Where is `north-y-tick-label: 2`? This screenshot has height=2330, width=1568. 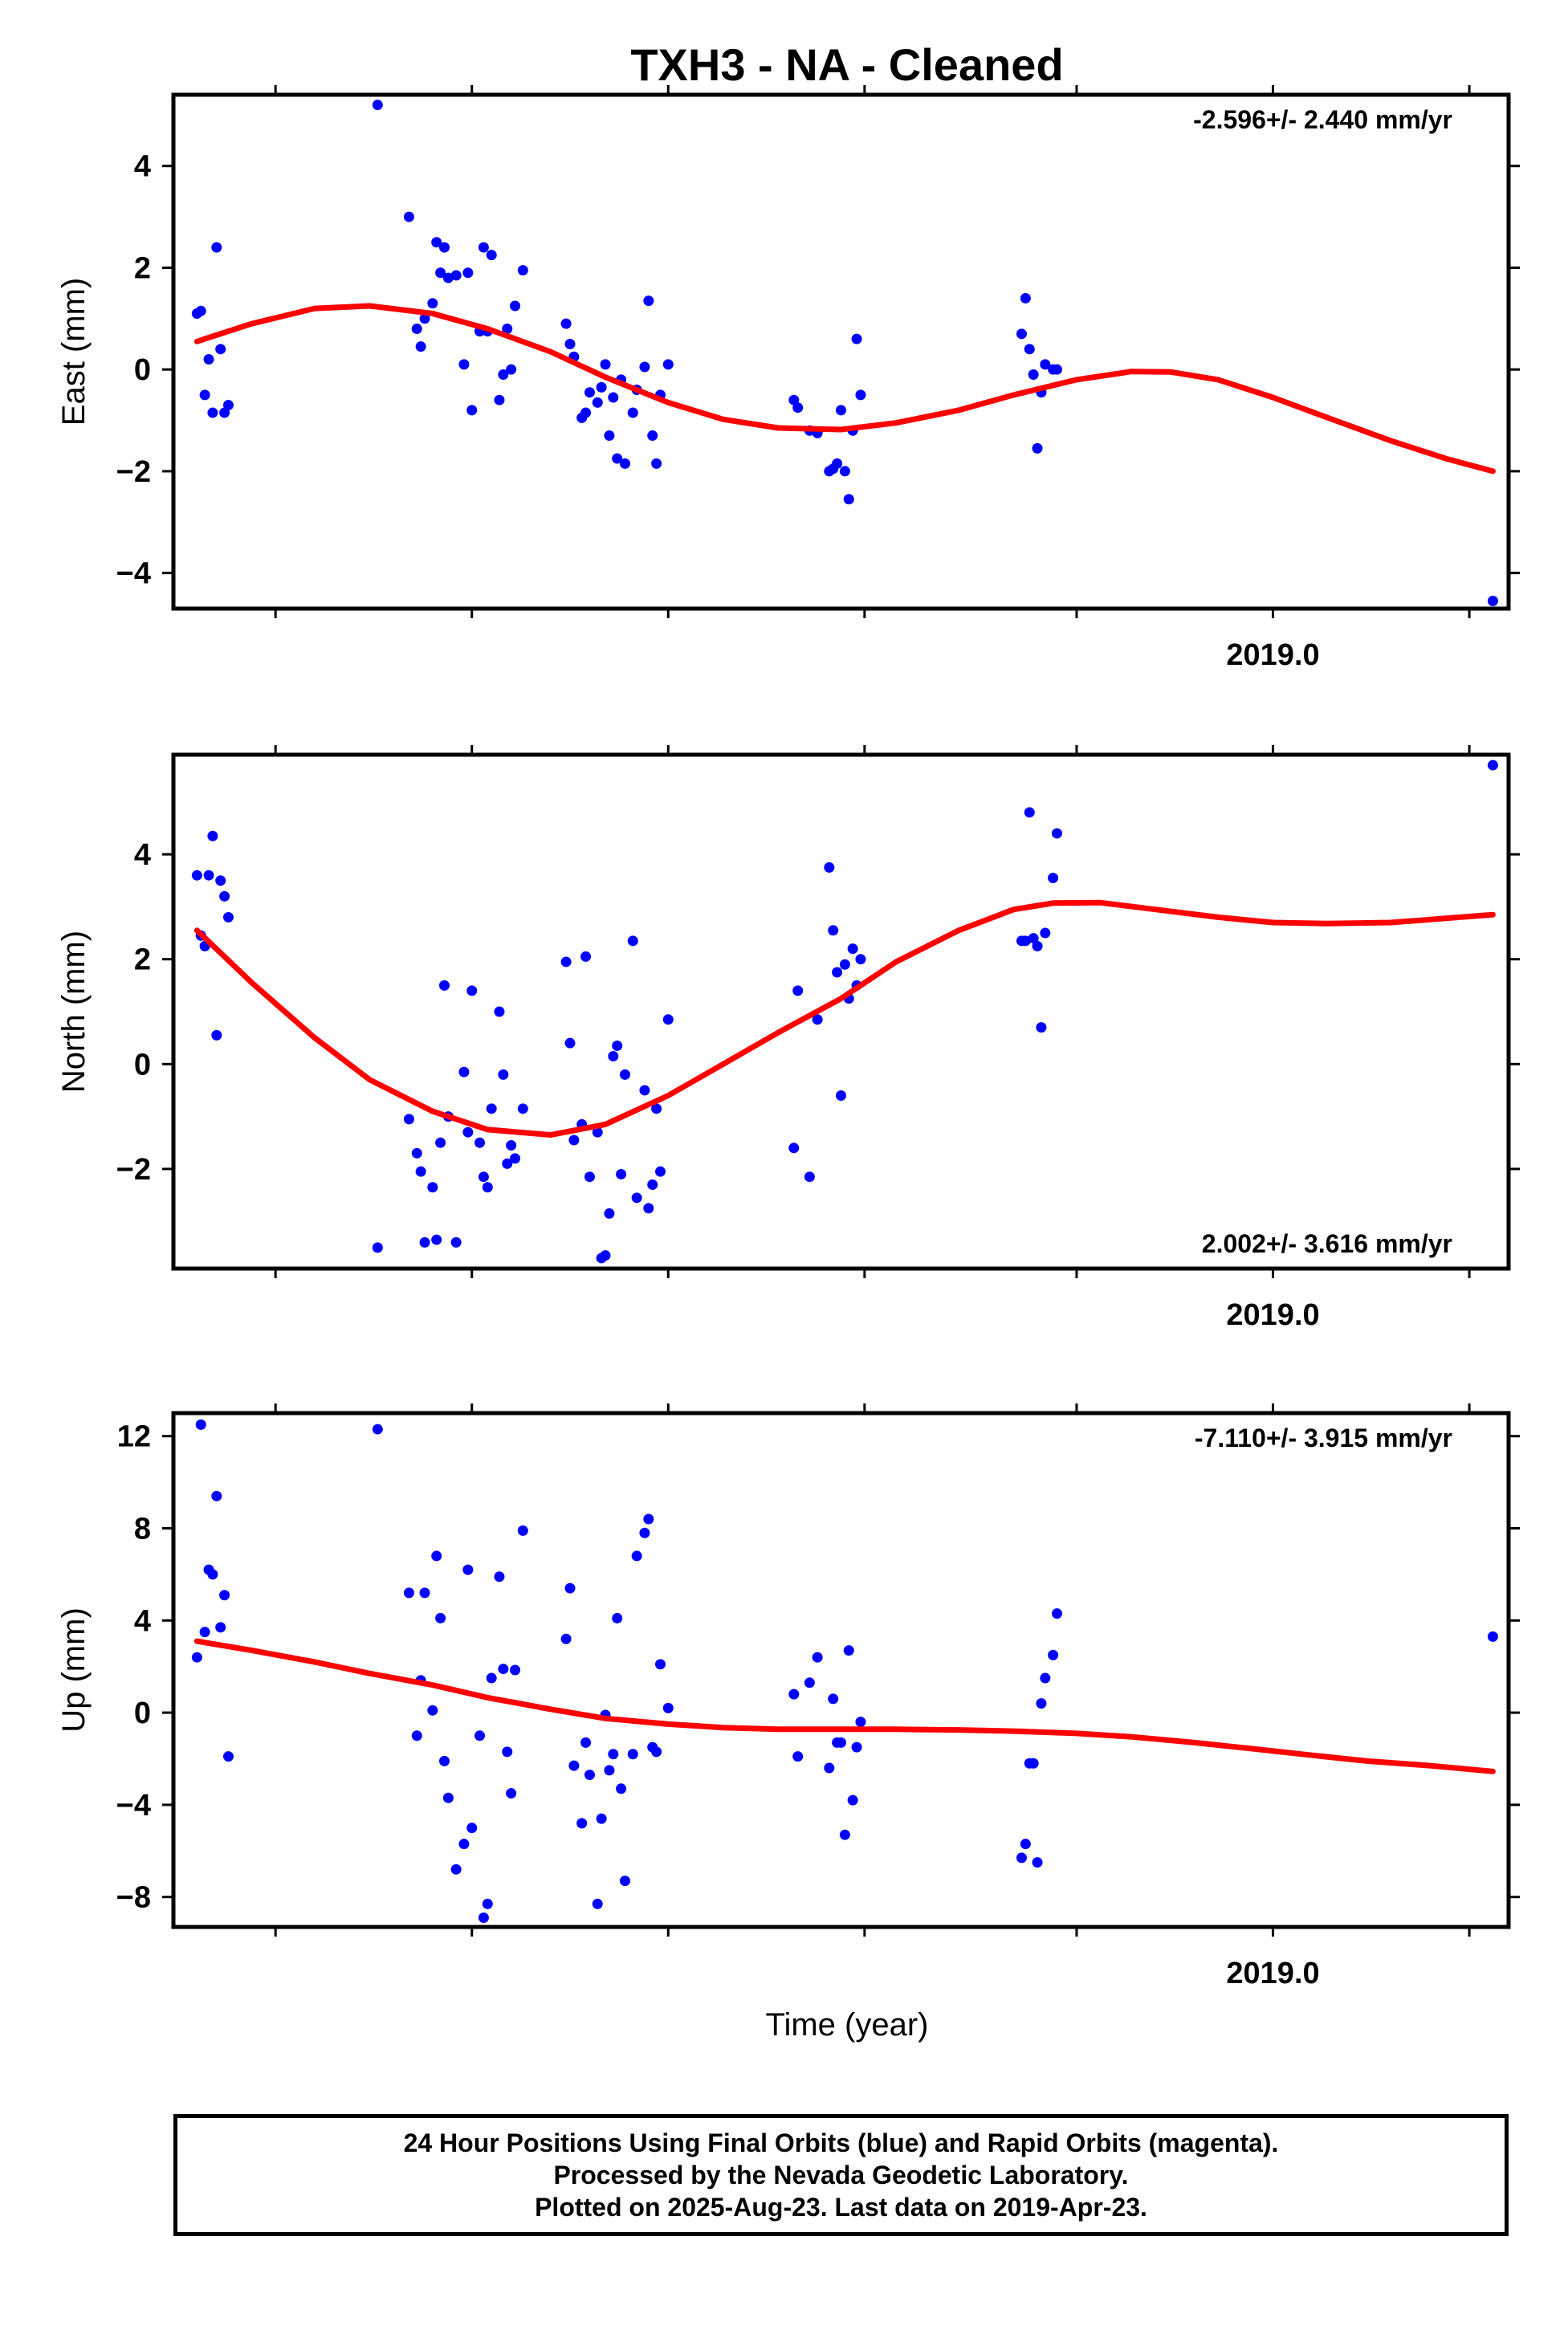
north-y-tick-label: 2 is located at coordinates (142, 960).